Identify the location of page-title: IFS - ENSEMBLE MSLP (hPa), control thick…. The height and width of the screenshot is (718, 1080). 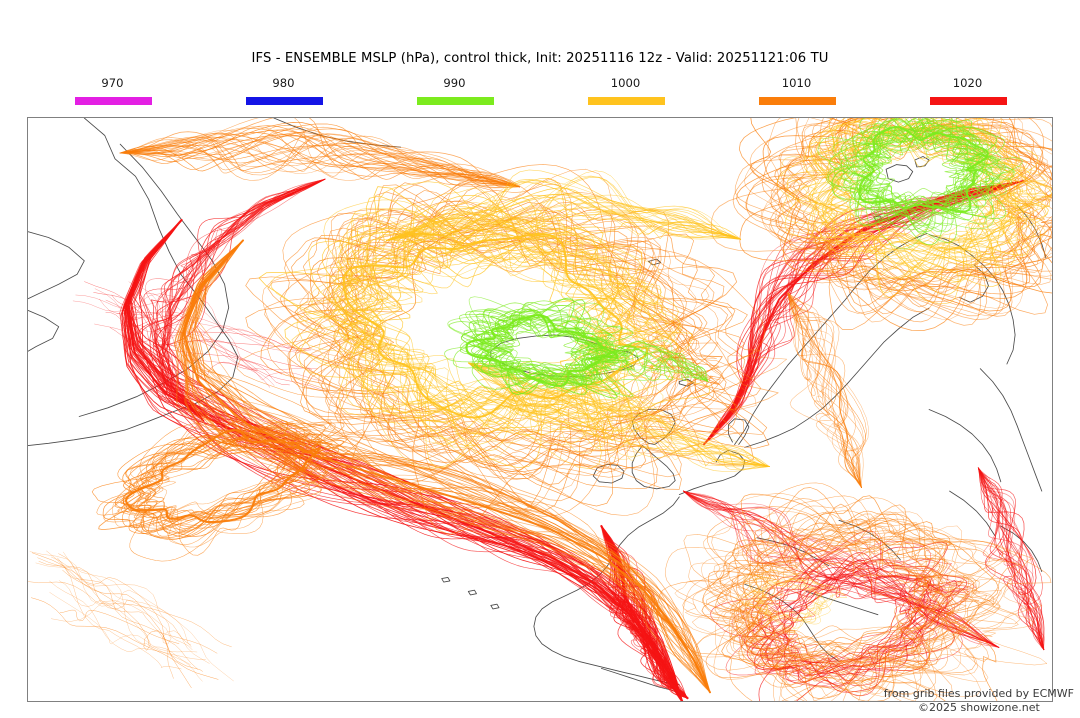
(540, 58).